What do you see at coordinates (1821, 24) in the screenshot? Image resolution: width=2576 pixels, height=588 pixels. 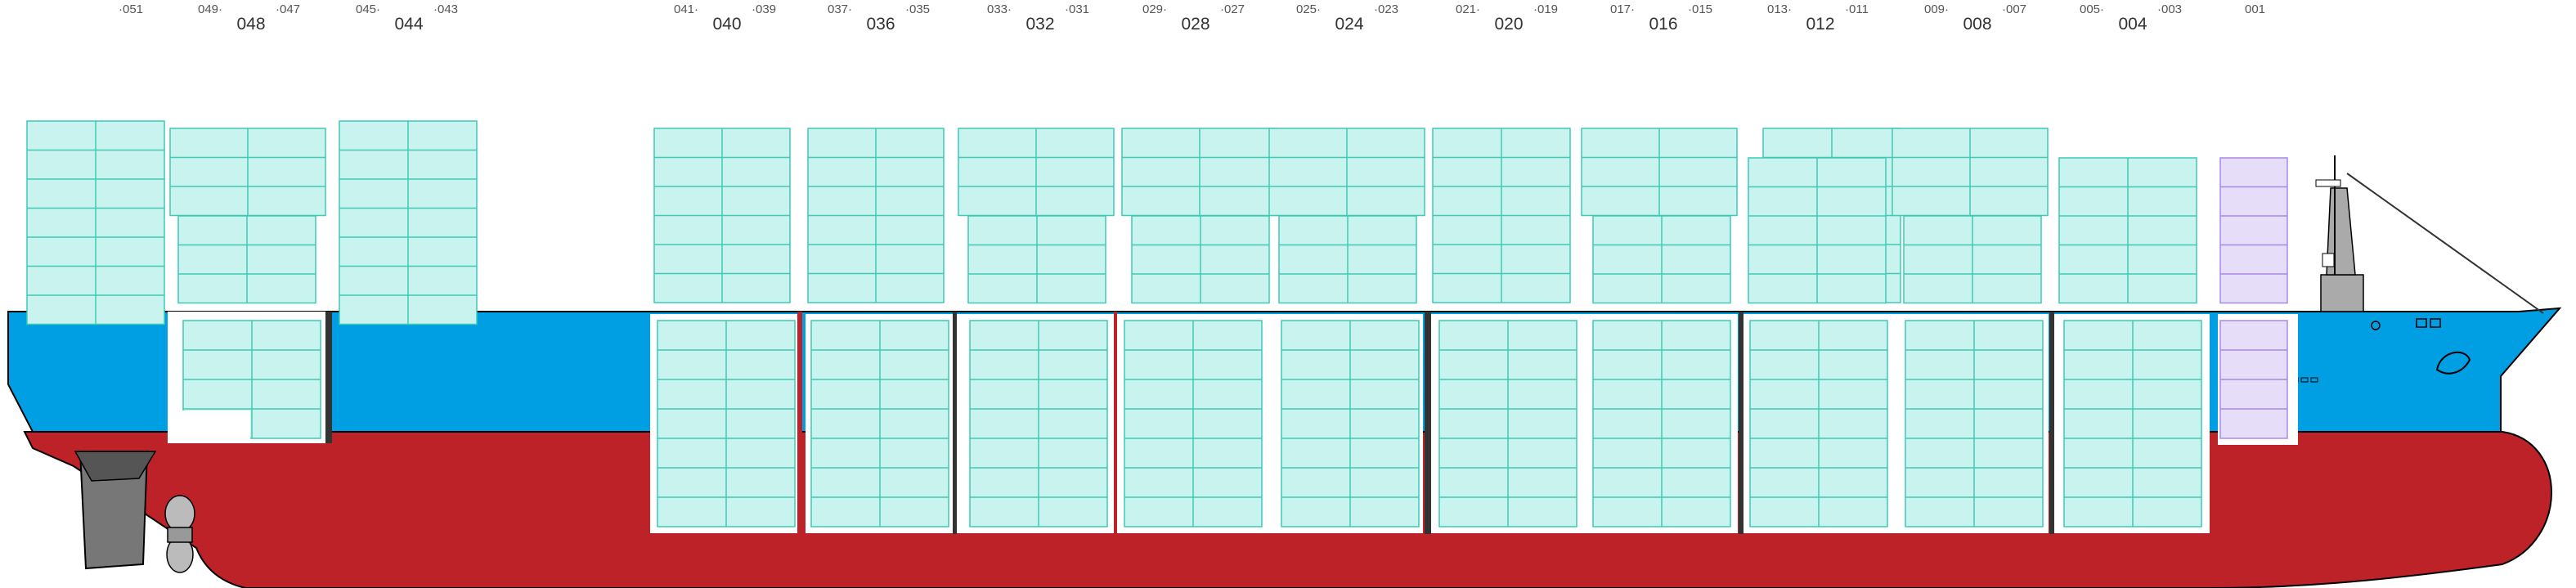 I see `bay-label-012: 012` at bounding box center [1821, 24].